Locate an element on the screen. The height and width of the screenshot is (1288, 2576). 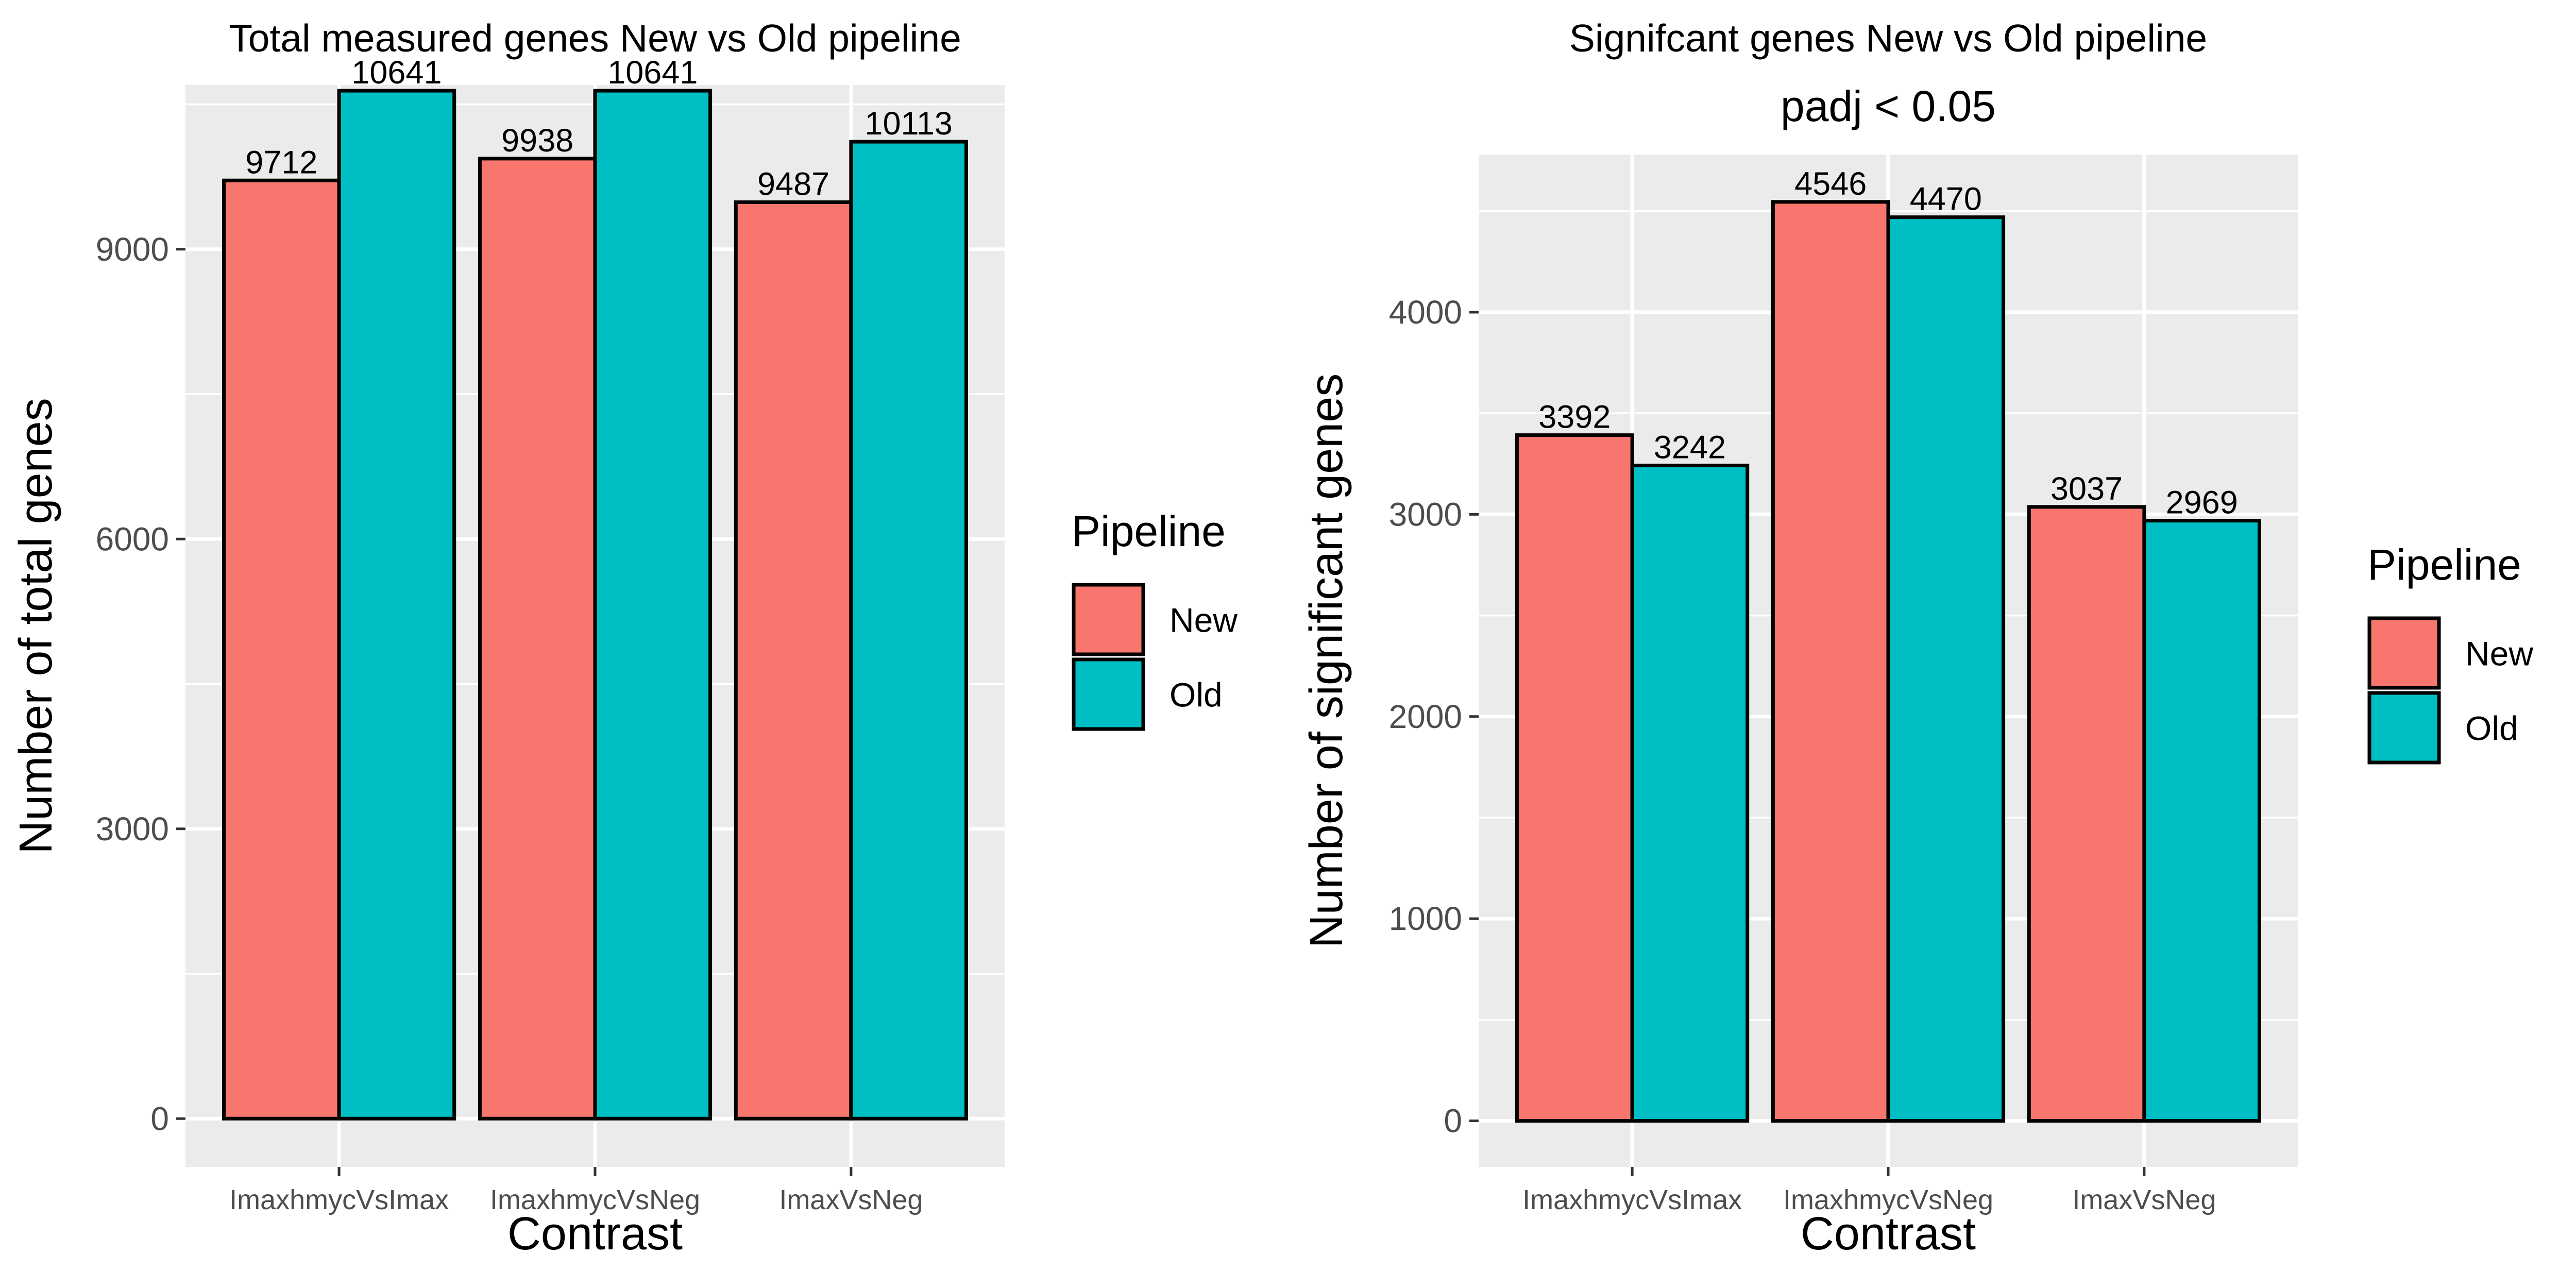
data-label: 2969 is located at coordinates (2202, 503).